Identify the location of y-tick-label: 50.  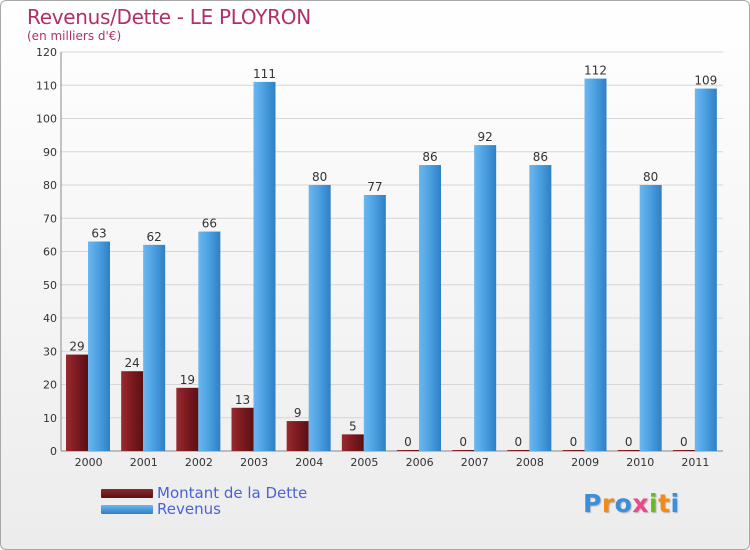
(50, 285).